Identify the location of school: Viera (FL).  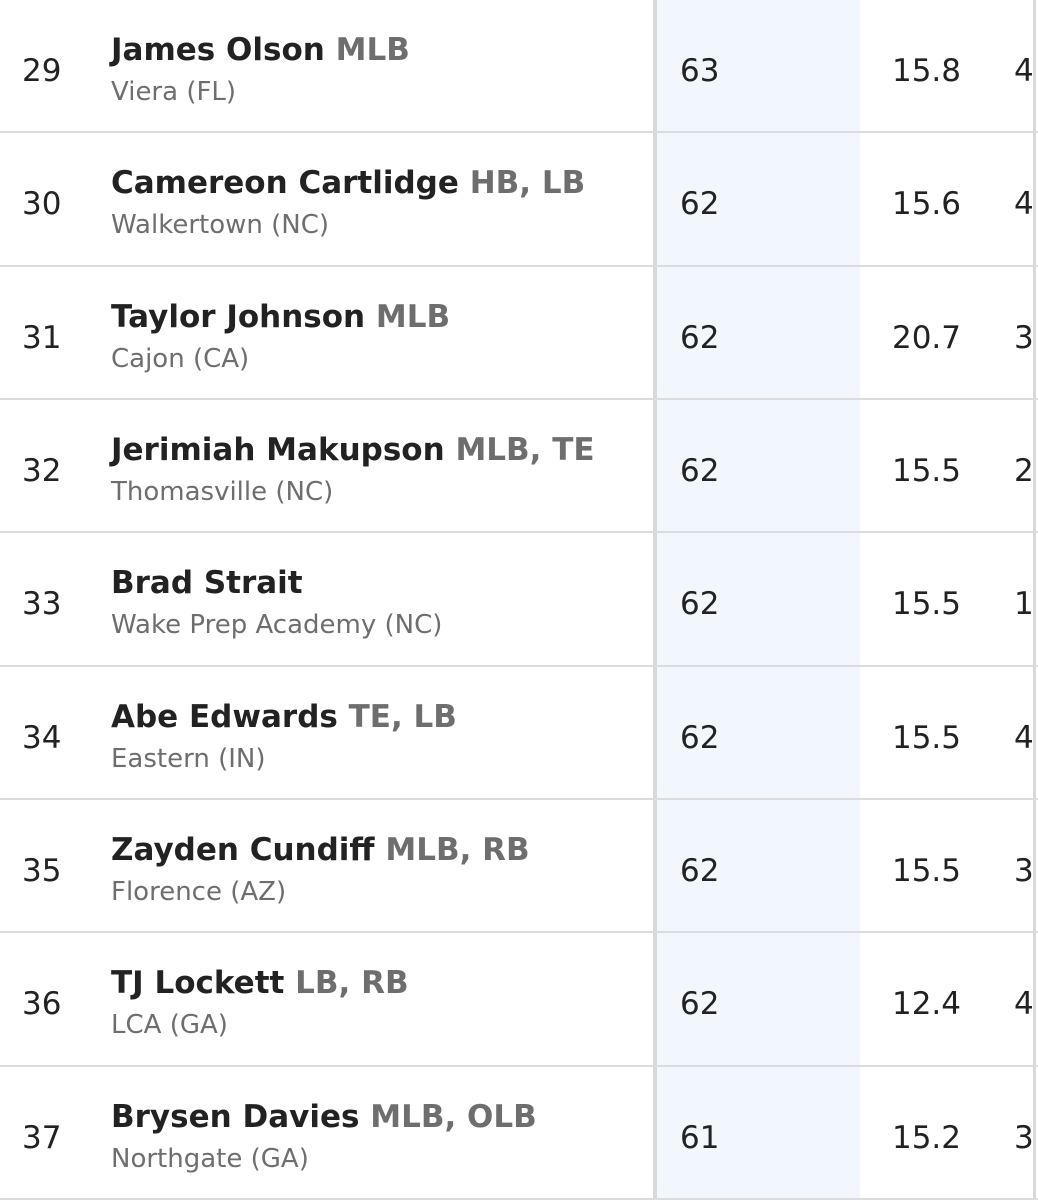
(174, 92).